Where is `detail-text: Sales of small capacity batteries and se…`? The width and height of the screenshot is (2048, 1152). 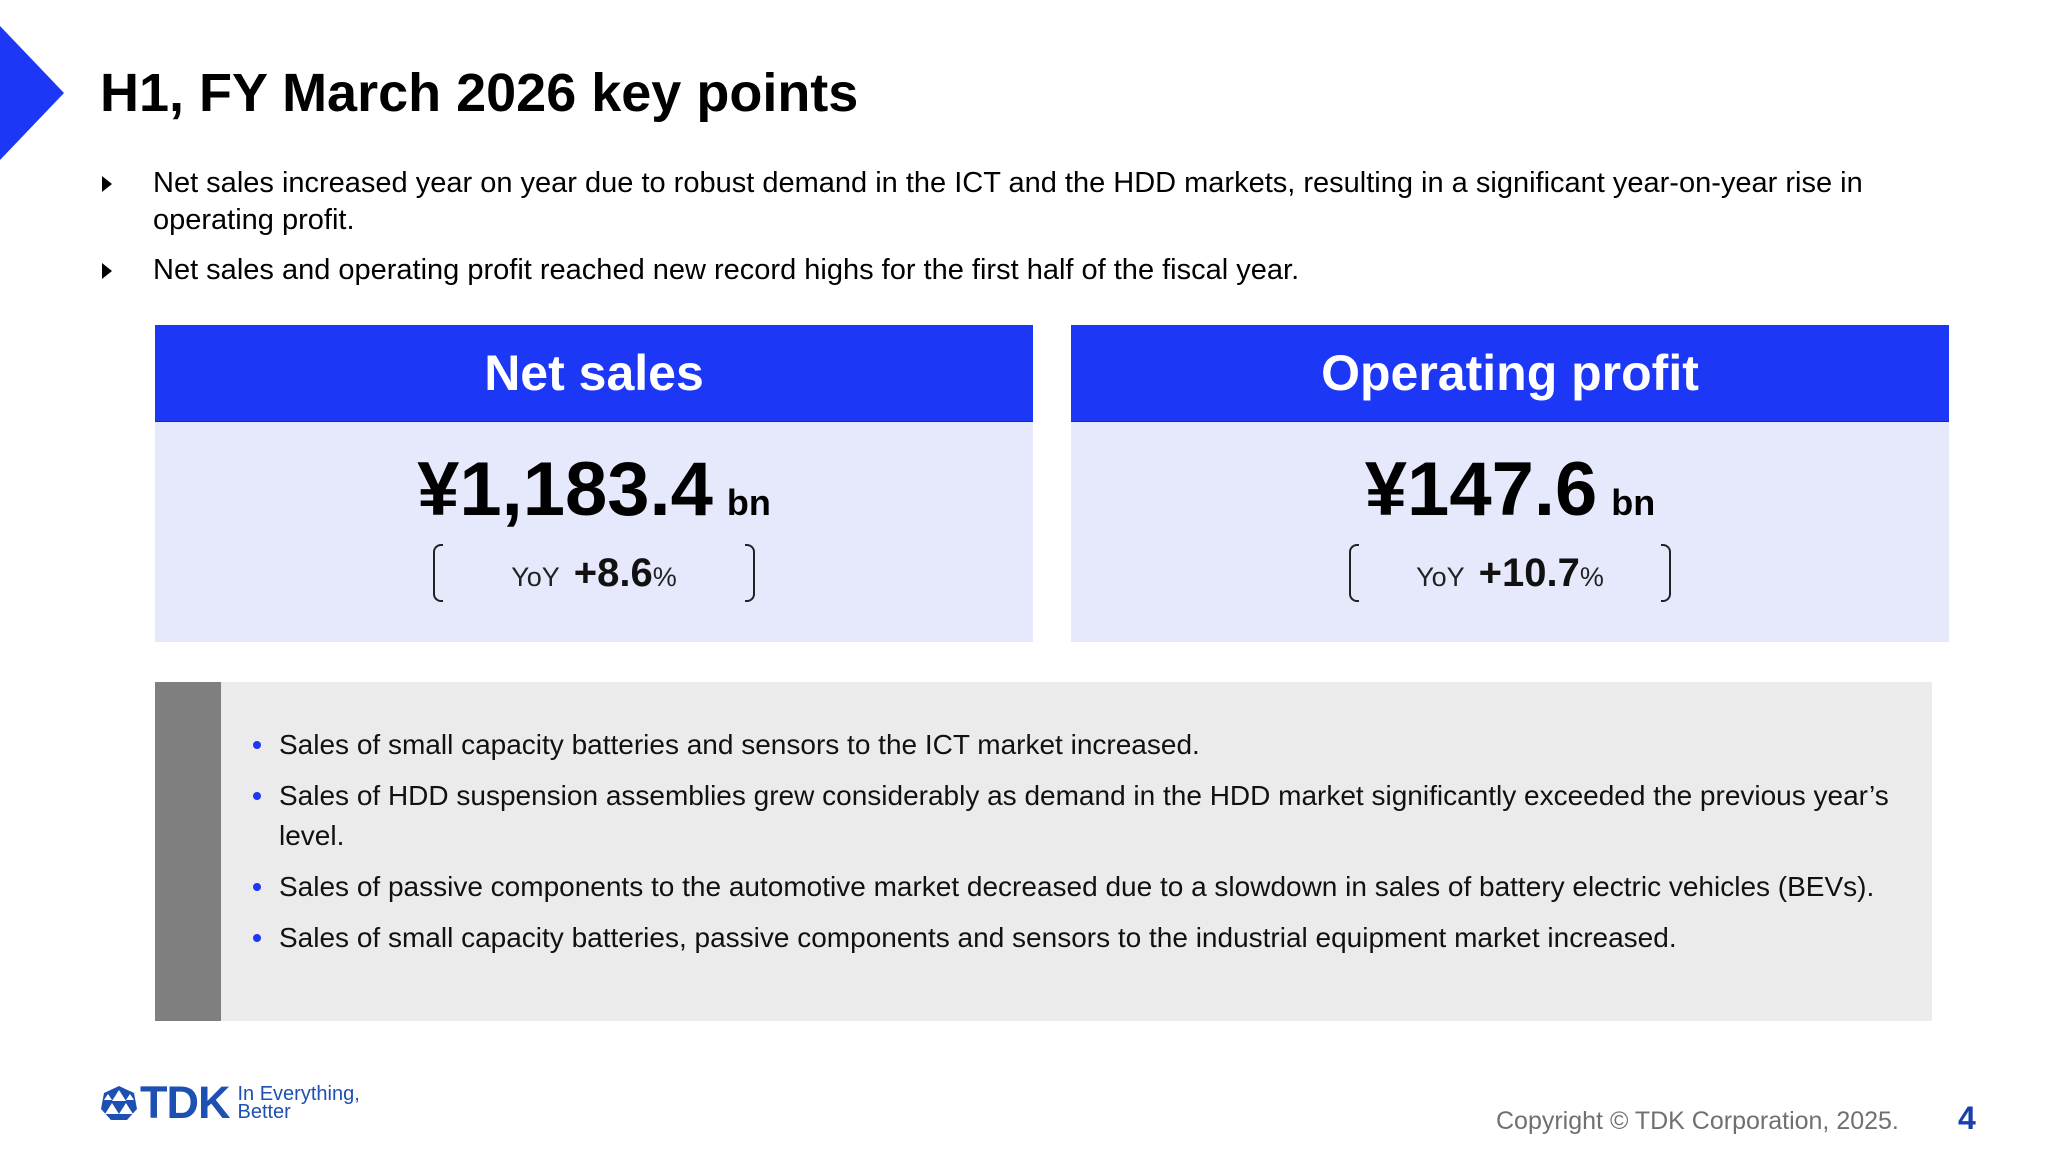 detail-text: Sales of small capacity batteries and se… is located at coordinates (739, 744).